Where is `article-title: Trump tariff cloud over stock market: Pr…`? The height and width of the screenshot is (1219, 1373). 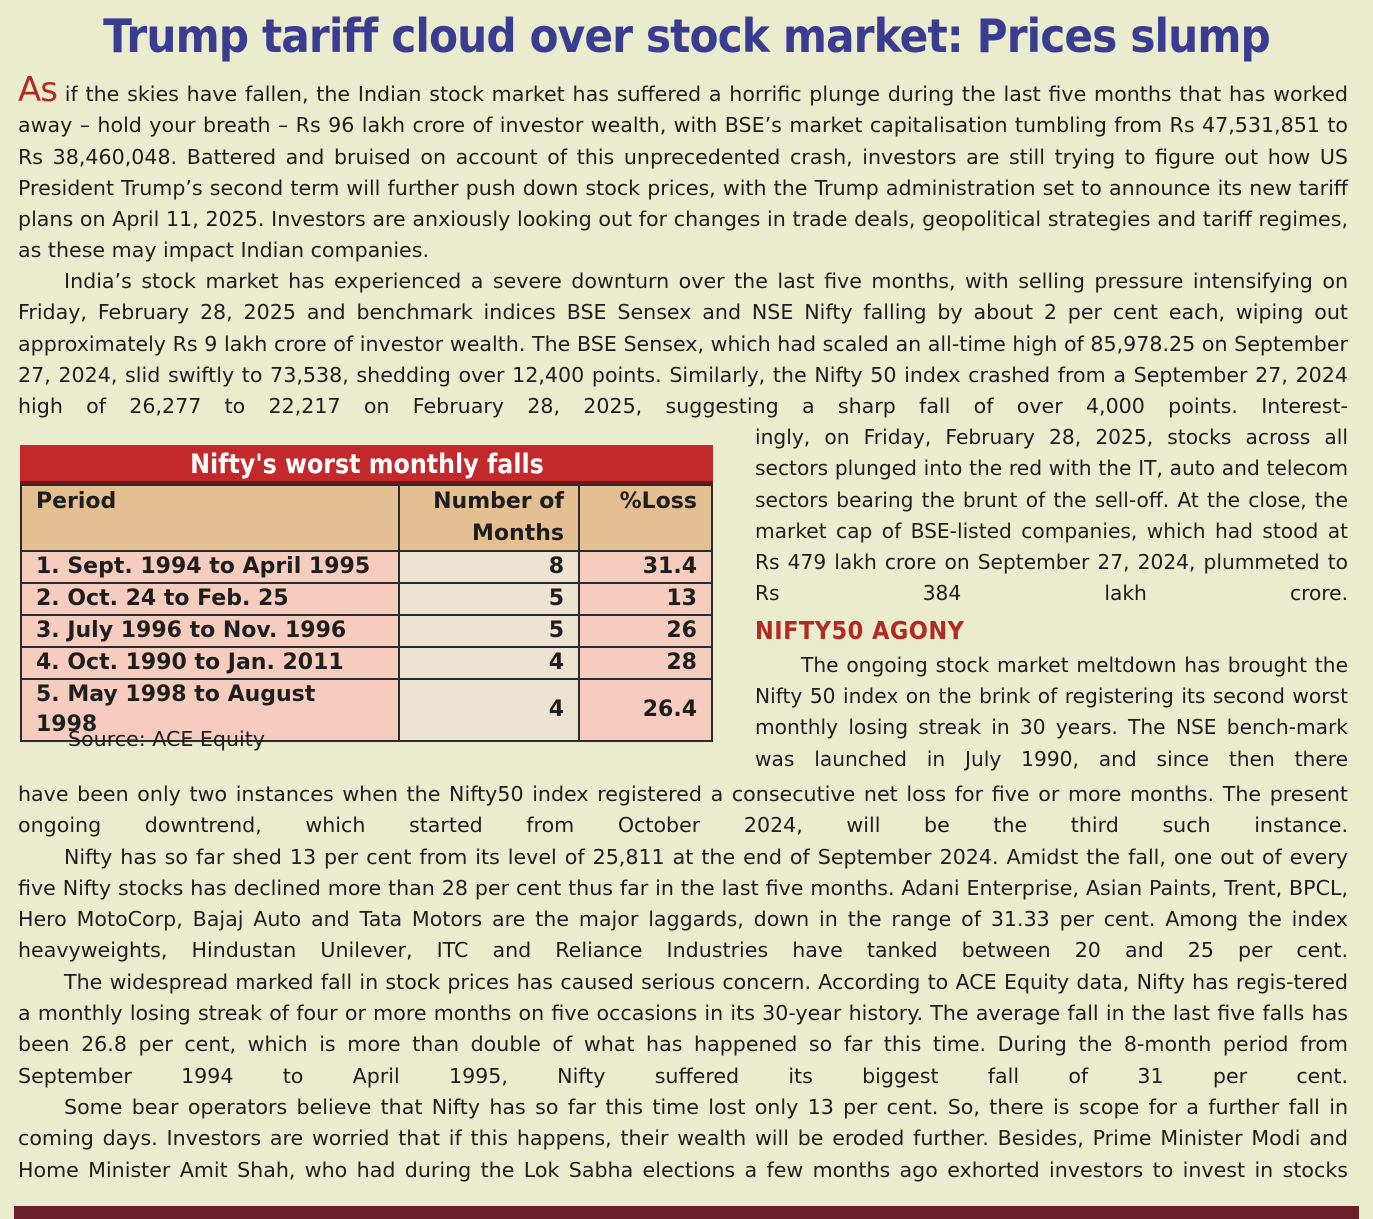 article-title: Trump tariff cloud over stock market: Pr… is located at coordinates (687, 36).